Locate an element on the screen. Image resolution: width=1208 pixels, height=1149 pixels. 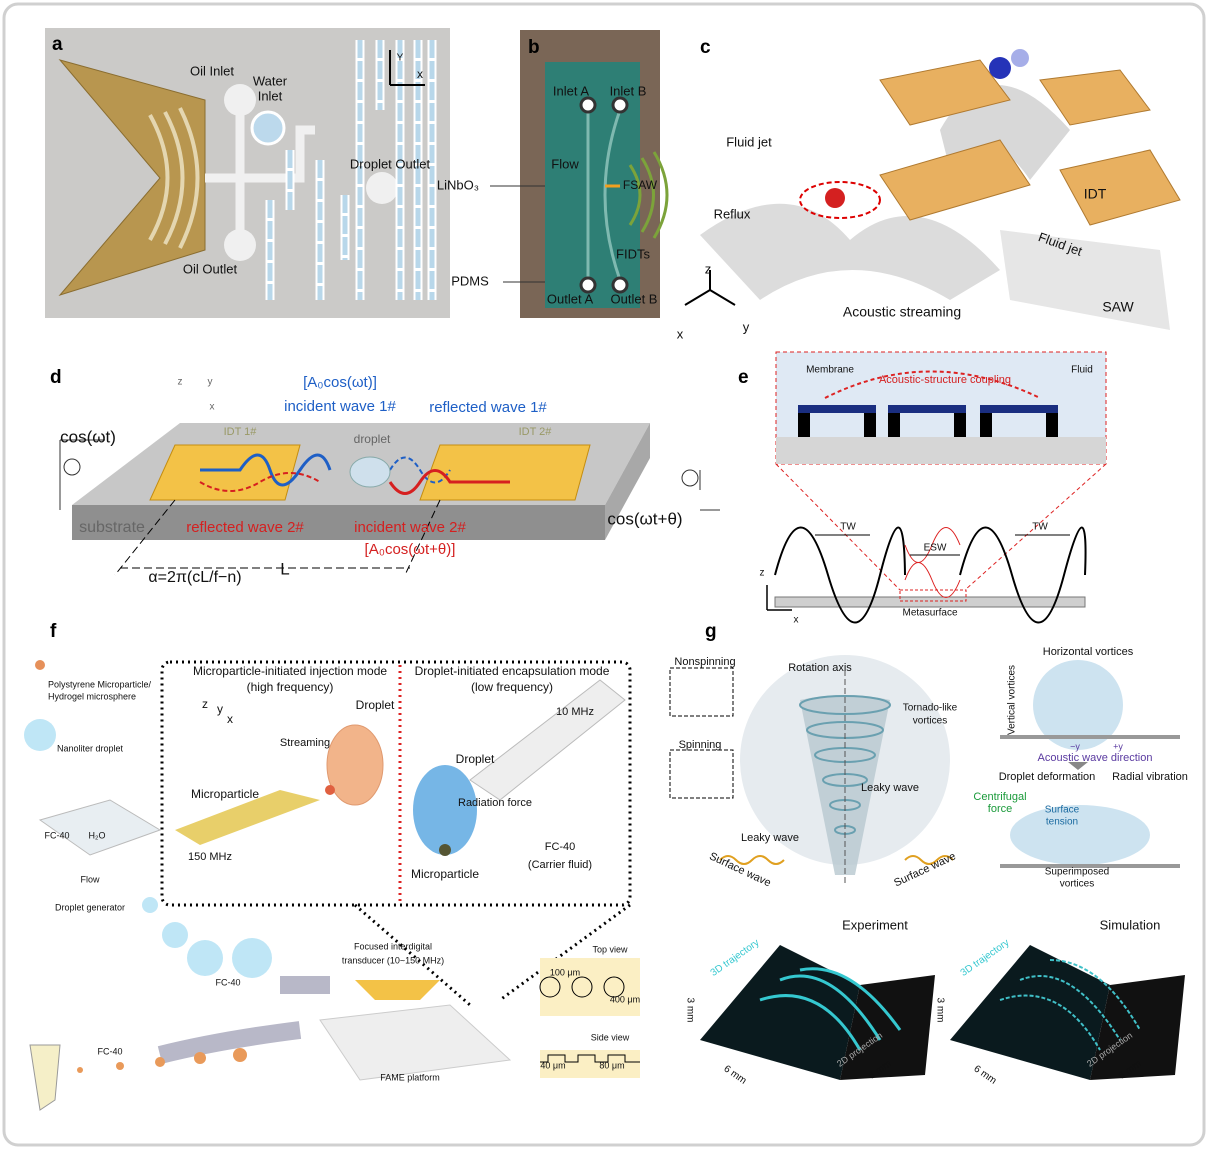
annotation: Superimposed is located at coordinates (1077, 872).